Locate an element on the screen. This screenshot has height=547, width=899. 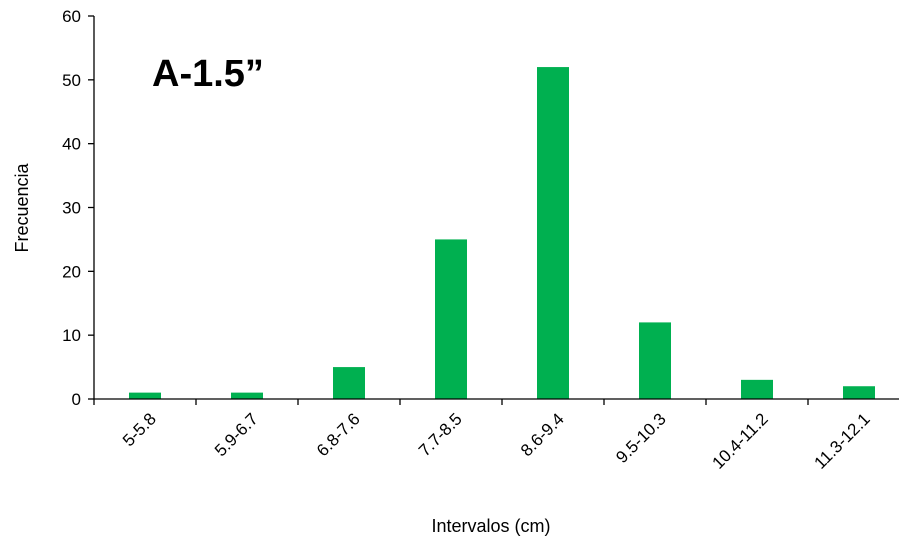
x-tick-label: 8.6-9.4 is located at coordinates (542, 434).